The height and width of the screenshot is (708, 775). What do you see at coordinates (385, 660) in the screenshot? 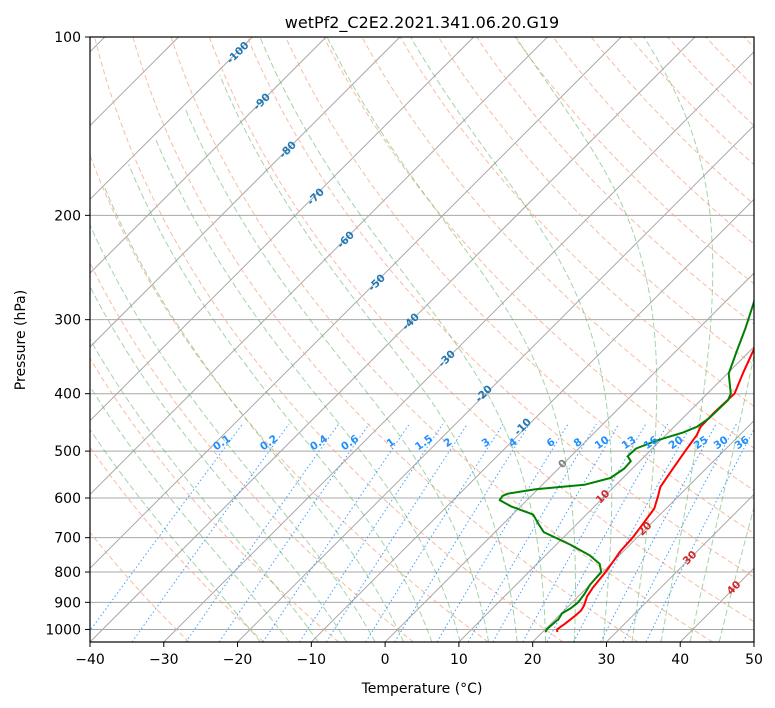
I see `x-tick-label: 0` at bounding box center [385, 660].